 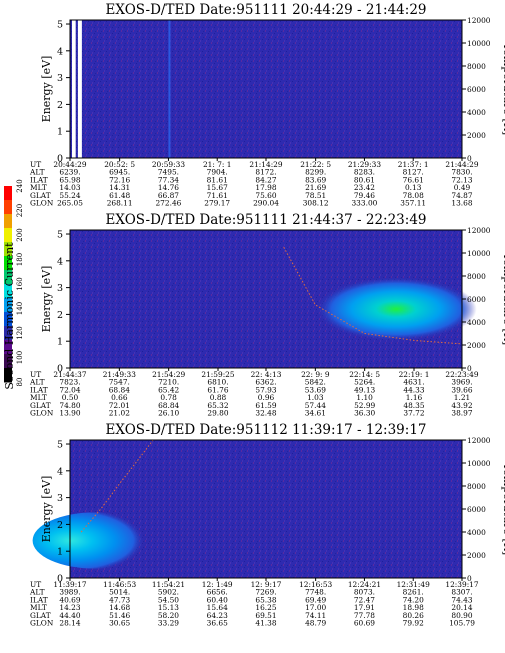 I want to click on ephemeris-value: 7495., so click(x=168, y=172).